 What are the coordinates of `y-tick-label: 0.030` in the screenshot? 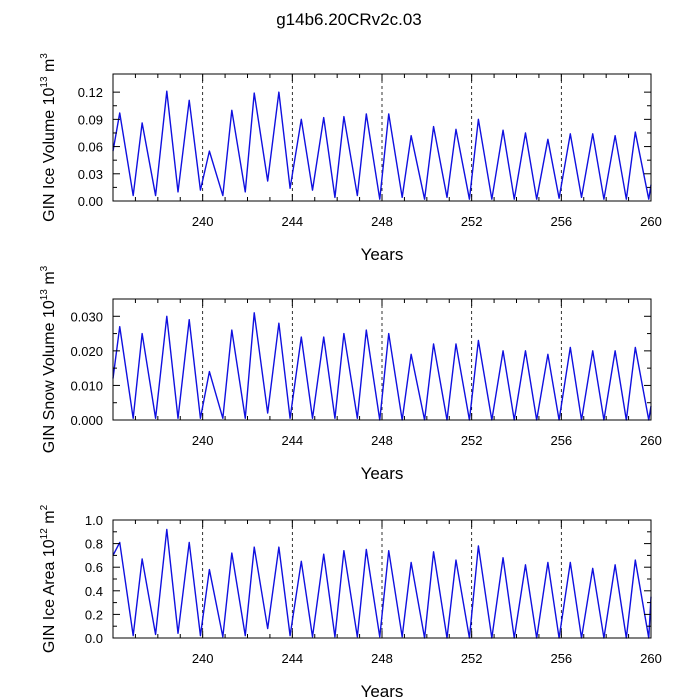 It's located at (86, 316).